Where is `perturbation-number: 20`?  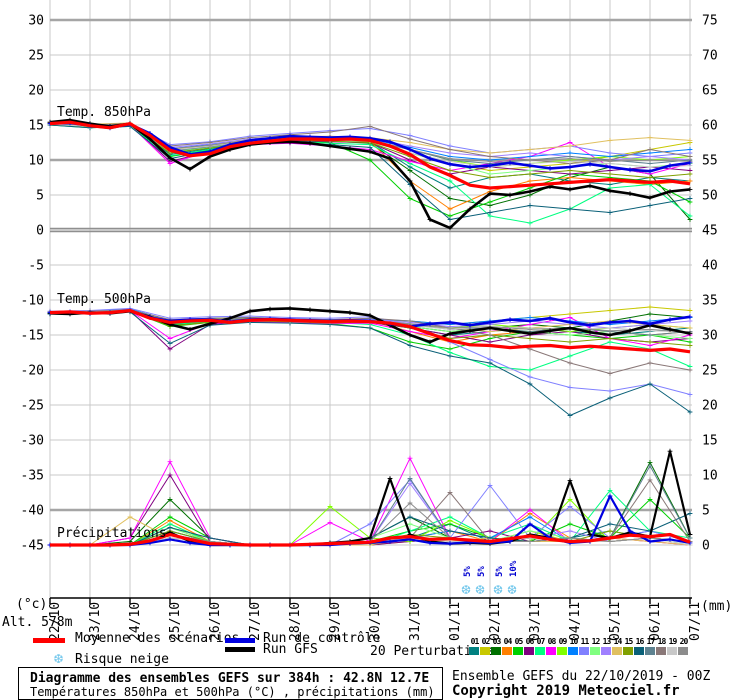
perturbation-number: 20 is located at coordinates (684, 641).